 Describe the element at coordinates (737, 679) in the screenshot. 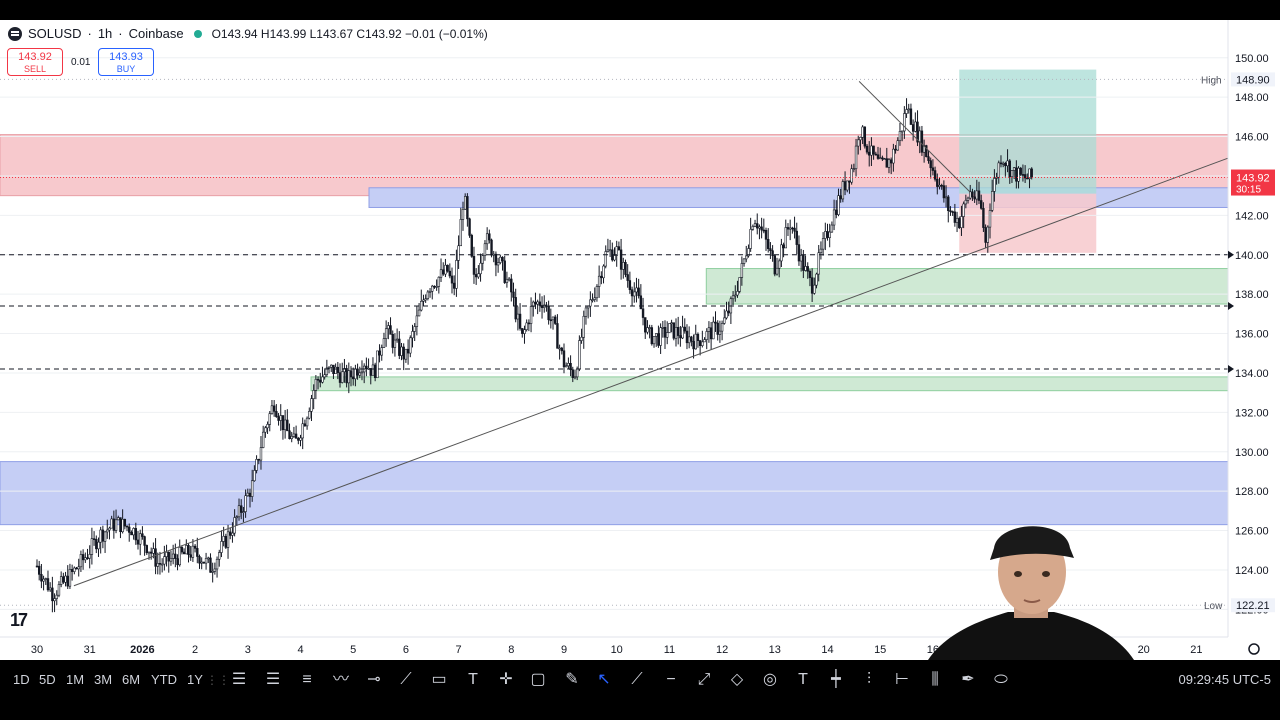

I see `eraser-tool-icon: ◇` at that location.